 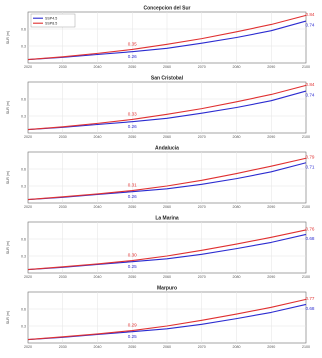 What do you see at coordinates (51, 24) in the screenshot?
I see `legend-label: SSP8.5` at bounding box center [51, 24].